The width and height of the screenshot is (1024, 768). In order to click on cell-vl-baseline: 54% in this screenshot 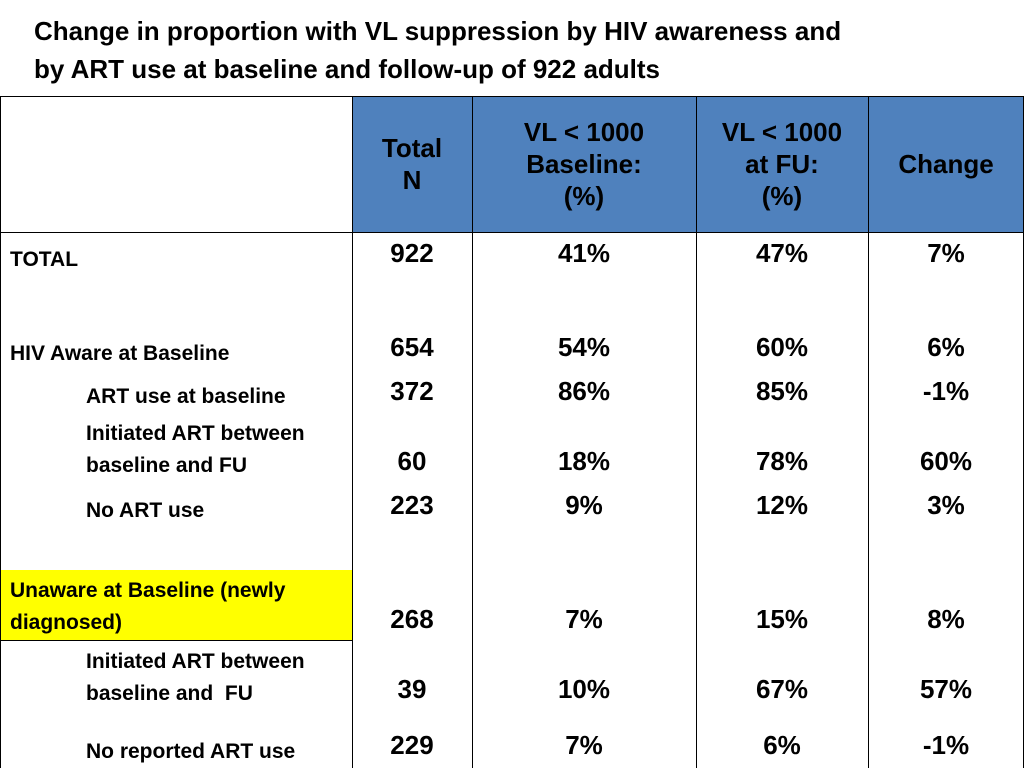, I will do `click(584, 347)`.